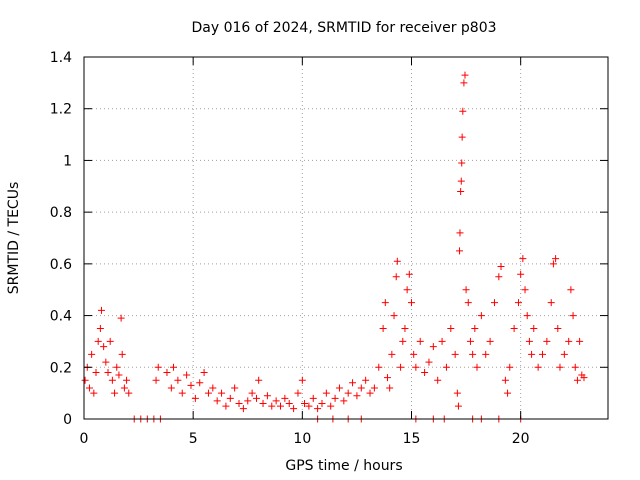 This screenshot has height=480, width=640. I want to click on y-tick-label: 0.4, so click(61, 317).